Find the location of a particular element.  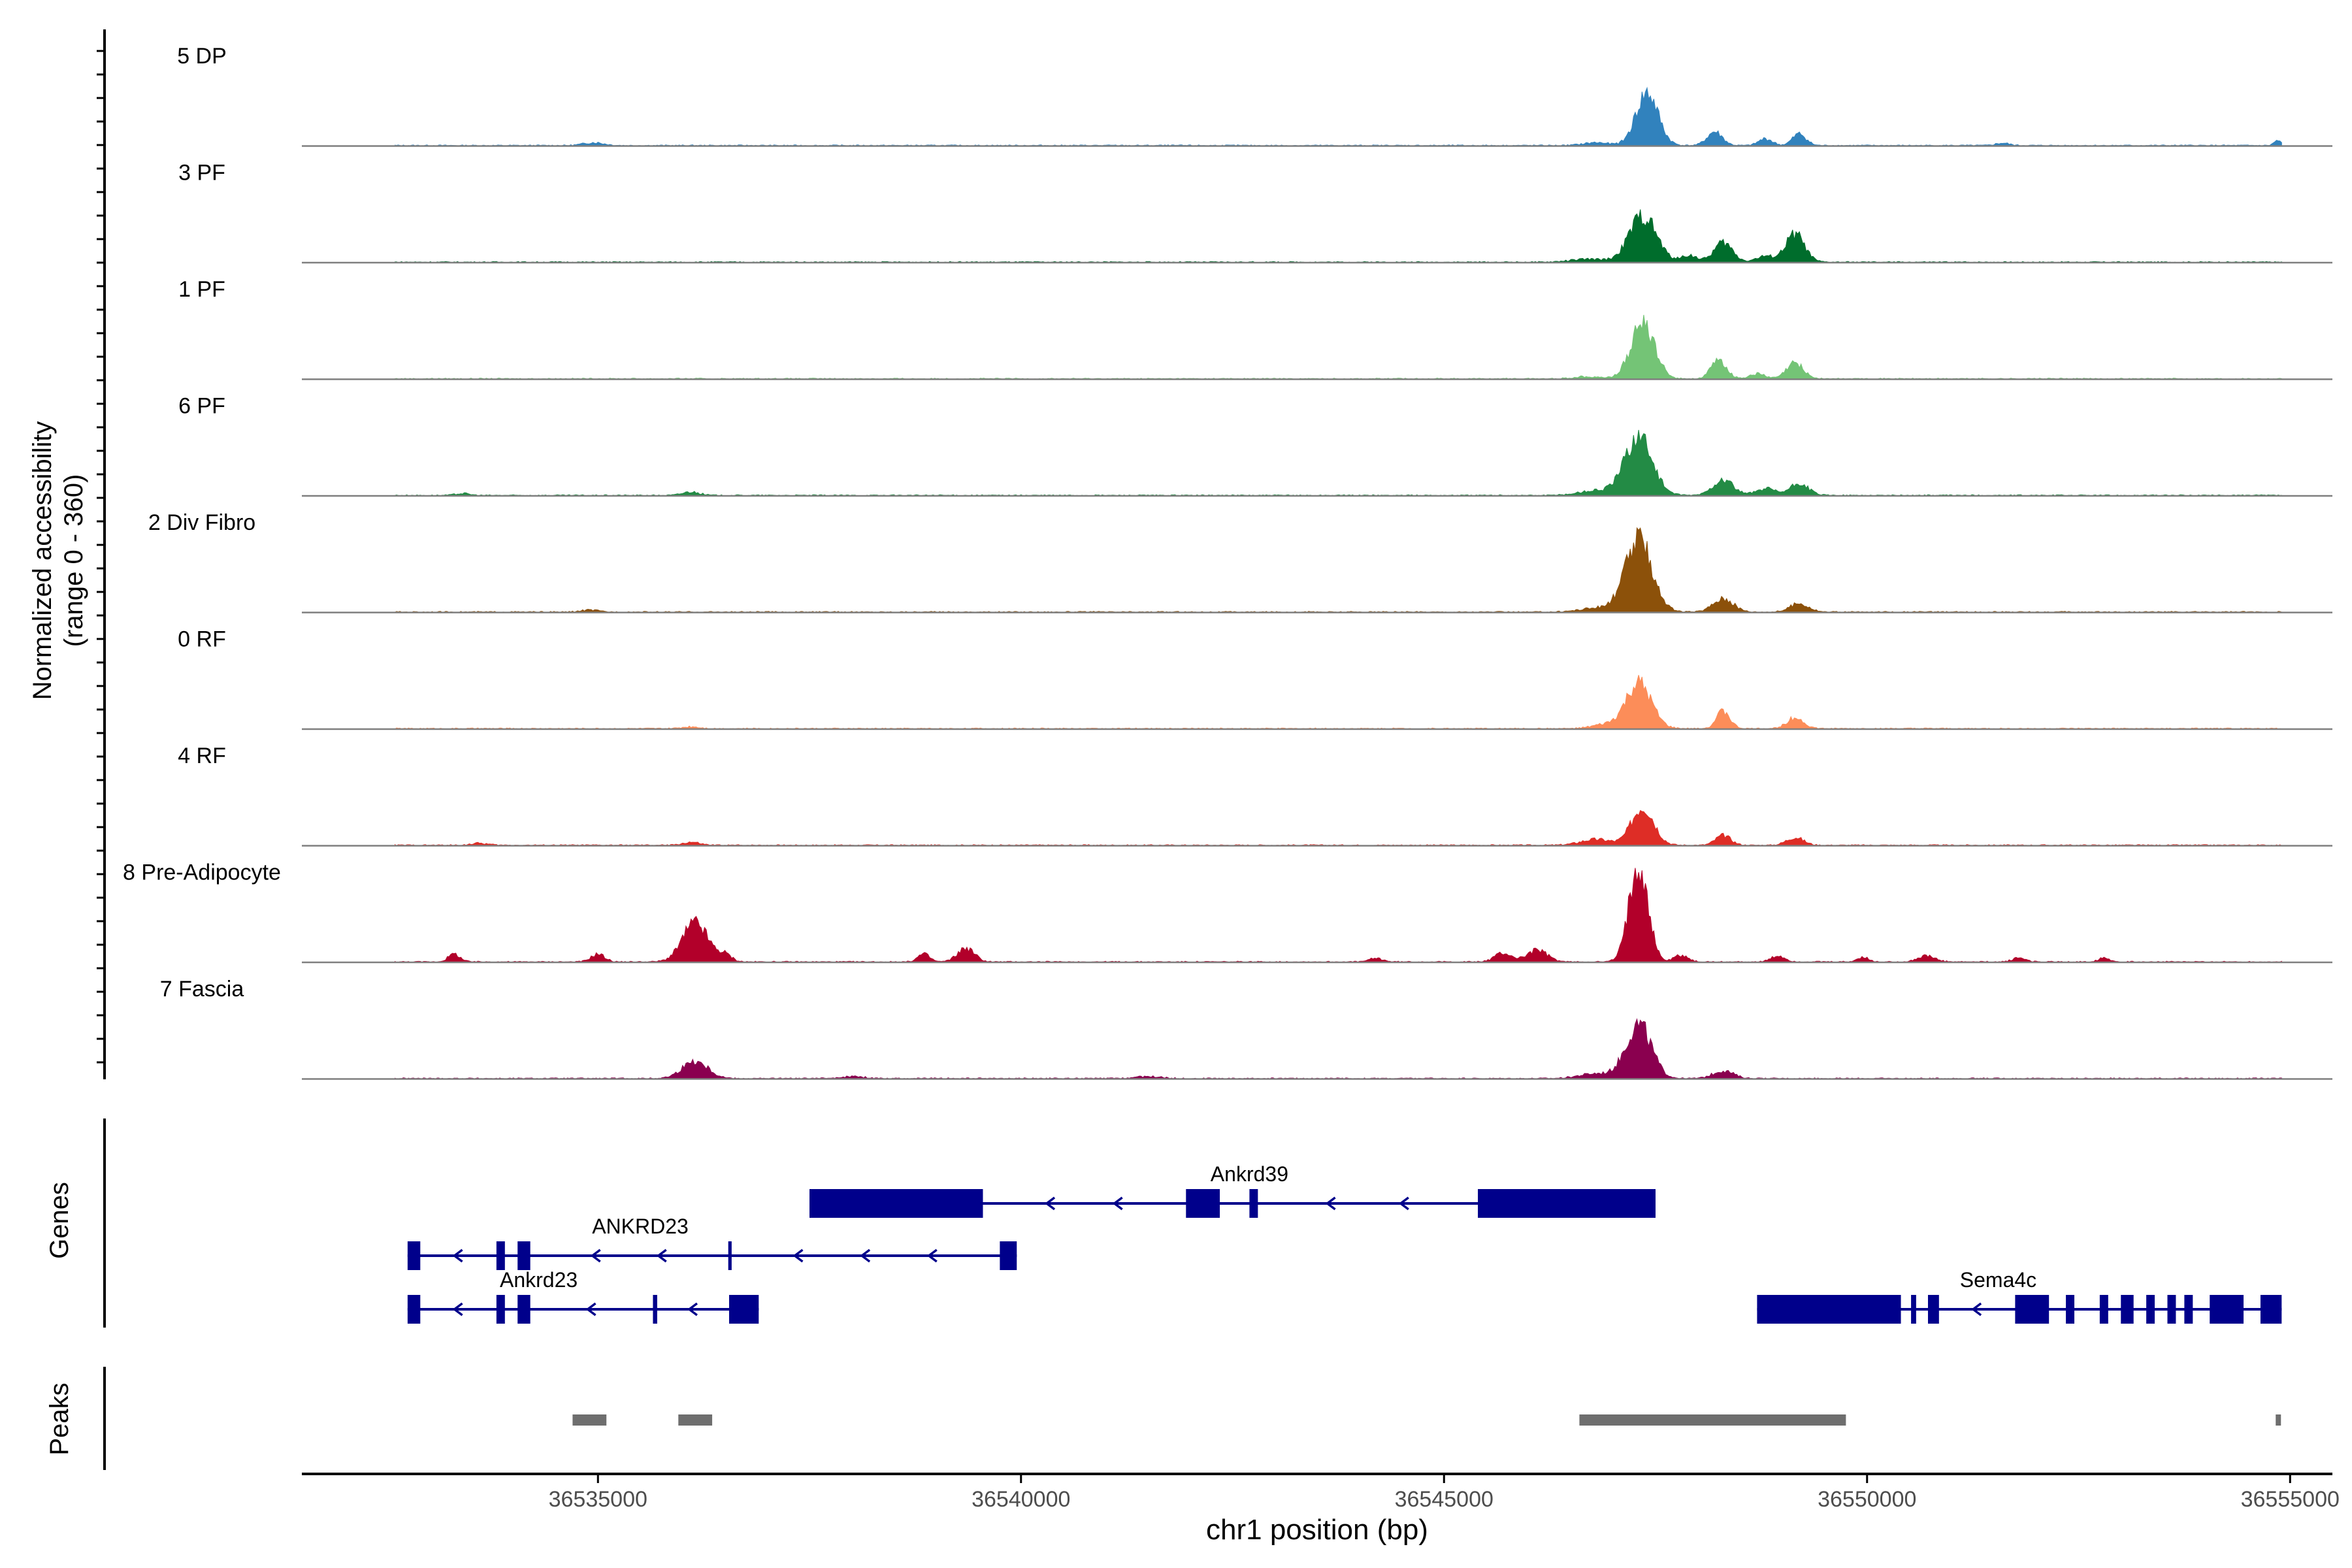

x-tick-label: 36550000 is located at coordinates (1867, 1499).